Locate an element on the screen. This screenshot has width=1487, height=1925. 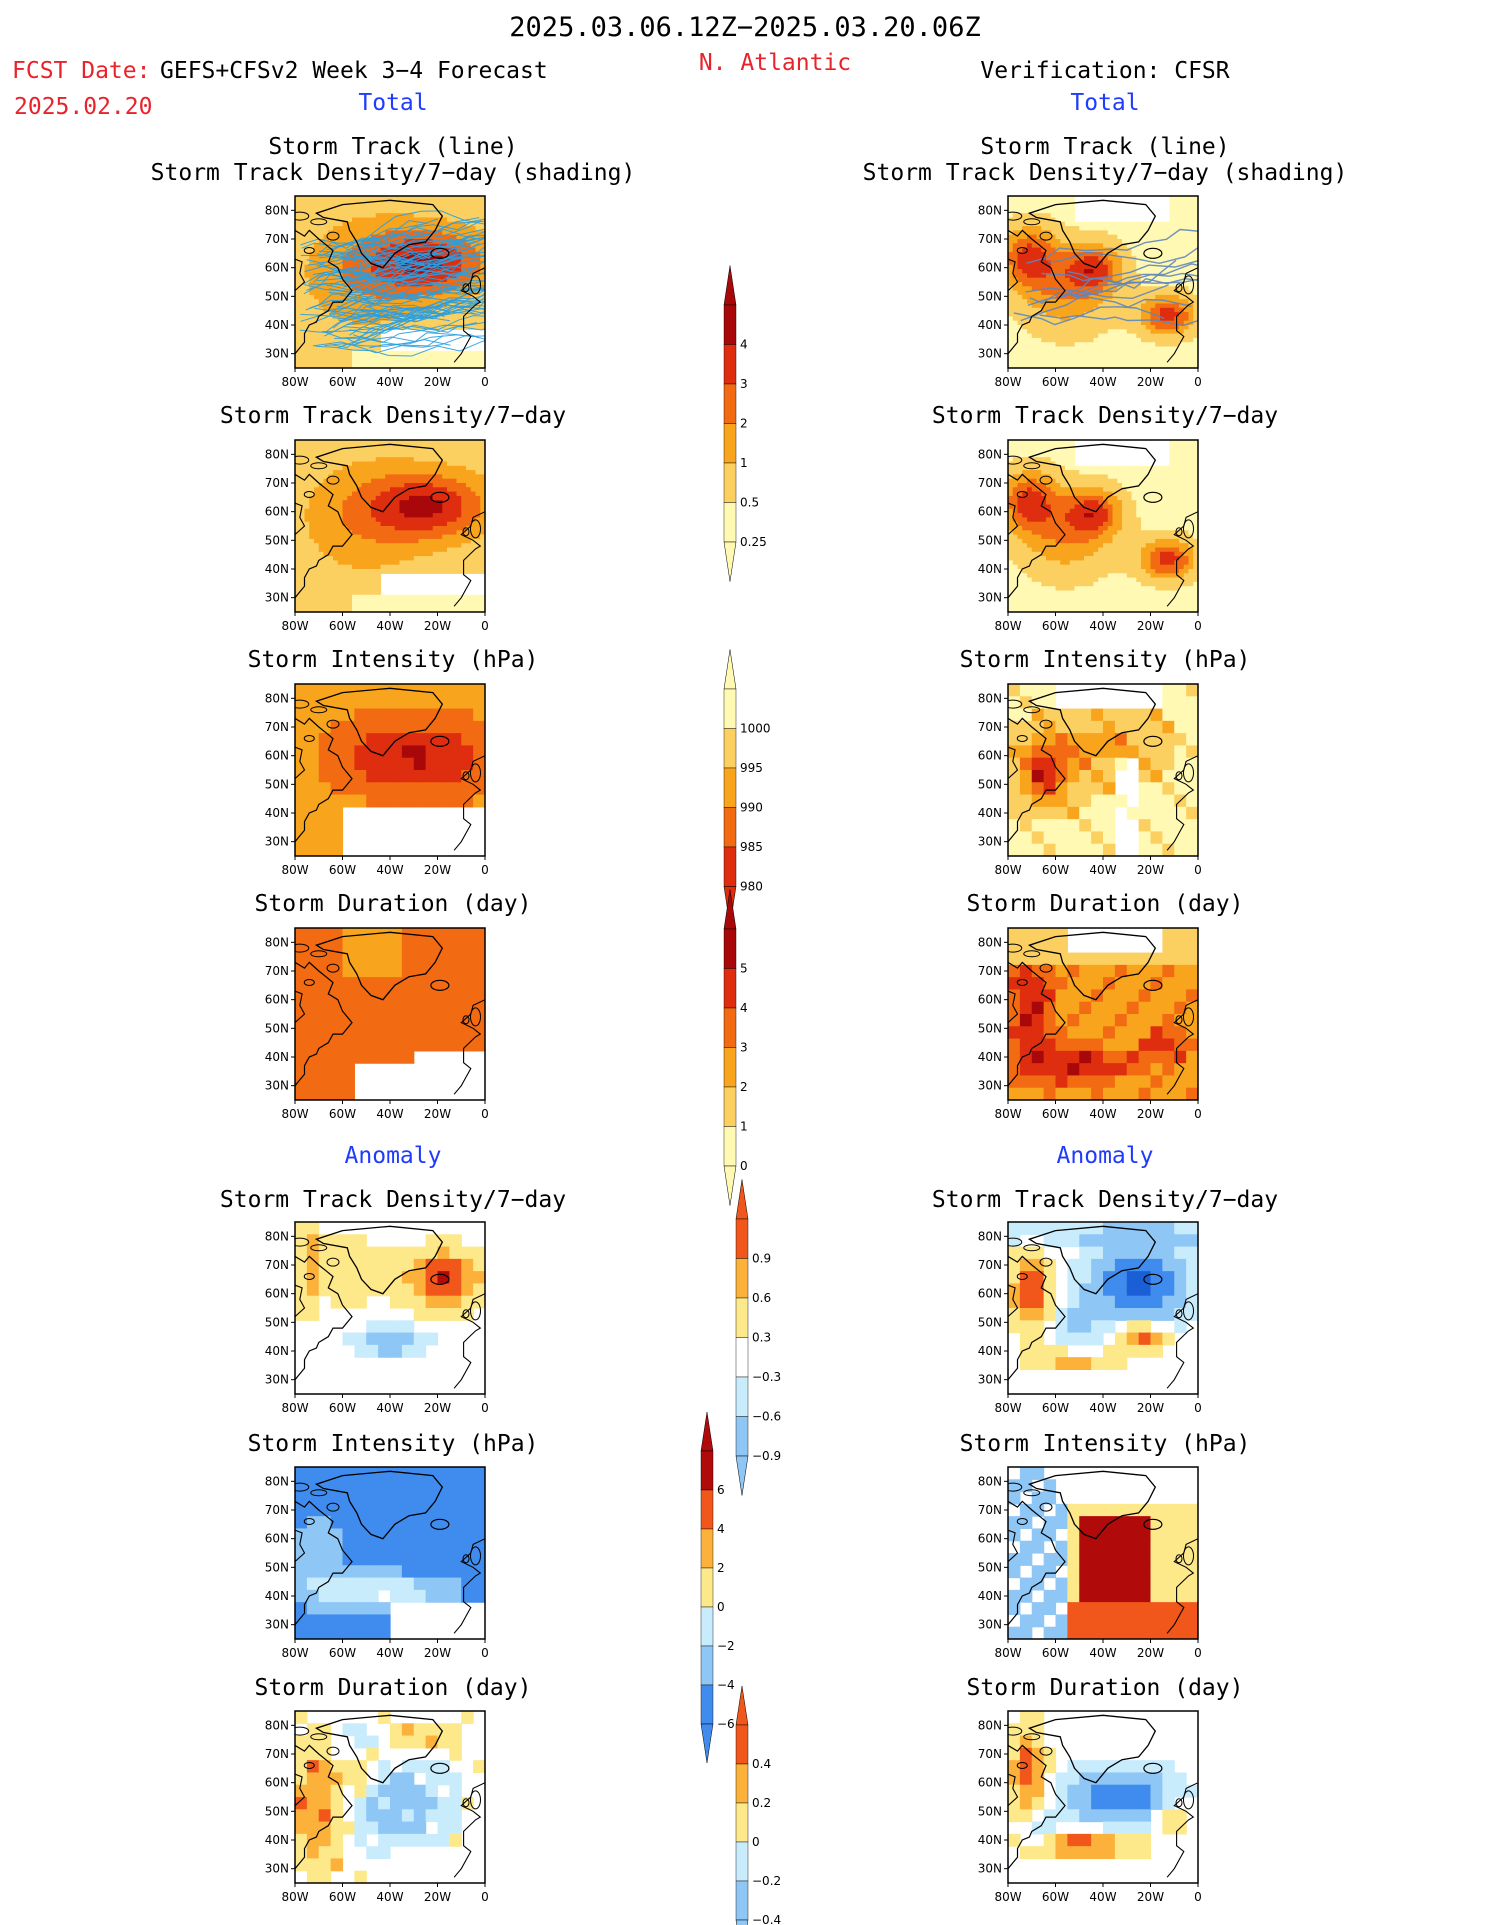
title-track-line-right: Storm Track (line) is located at coordinates (1105, 147).